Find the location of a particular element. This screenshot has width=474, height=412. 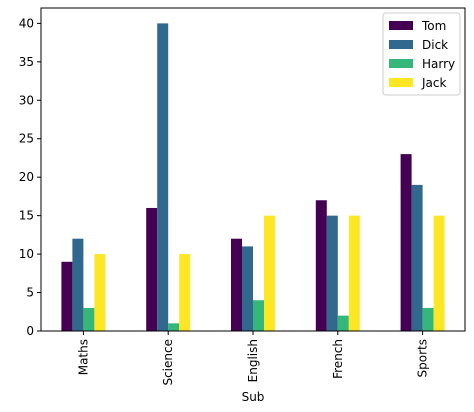

legend-swatch-harry is located at coordinates (401, 63).